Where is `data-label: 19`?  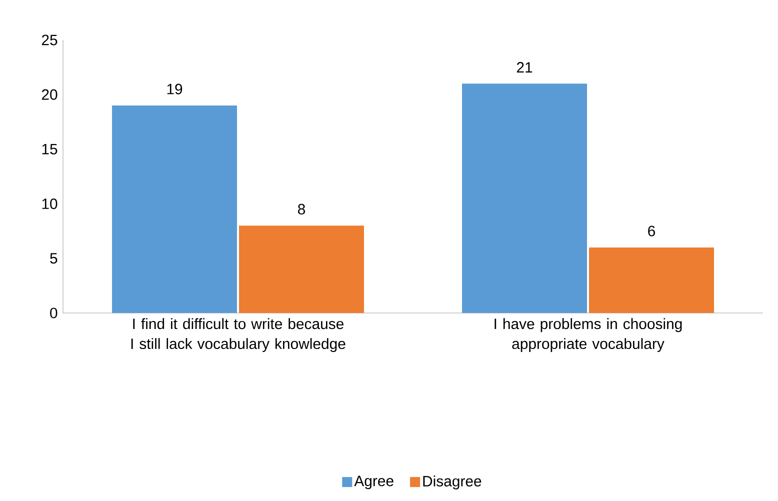
data-label: 19 is located at coordinates (174, 89).